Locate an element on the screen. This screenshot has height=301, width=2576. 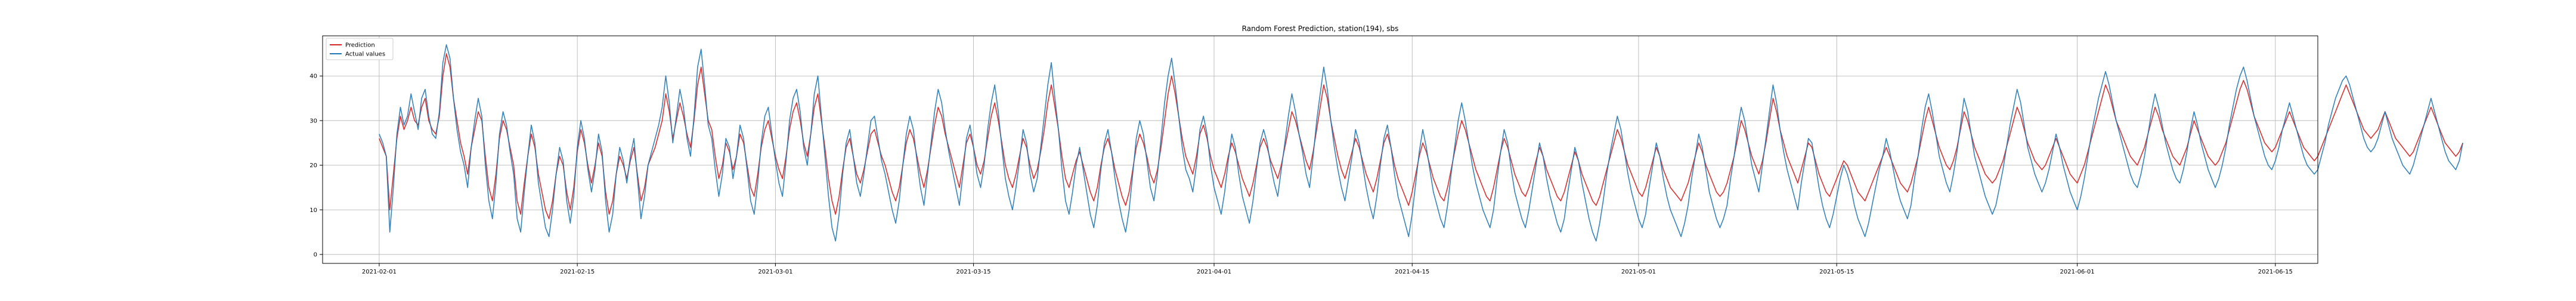
x-tick-label: 2021-02-01 is located at coordinates (379, 272).